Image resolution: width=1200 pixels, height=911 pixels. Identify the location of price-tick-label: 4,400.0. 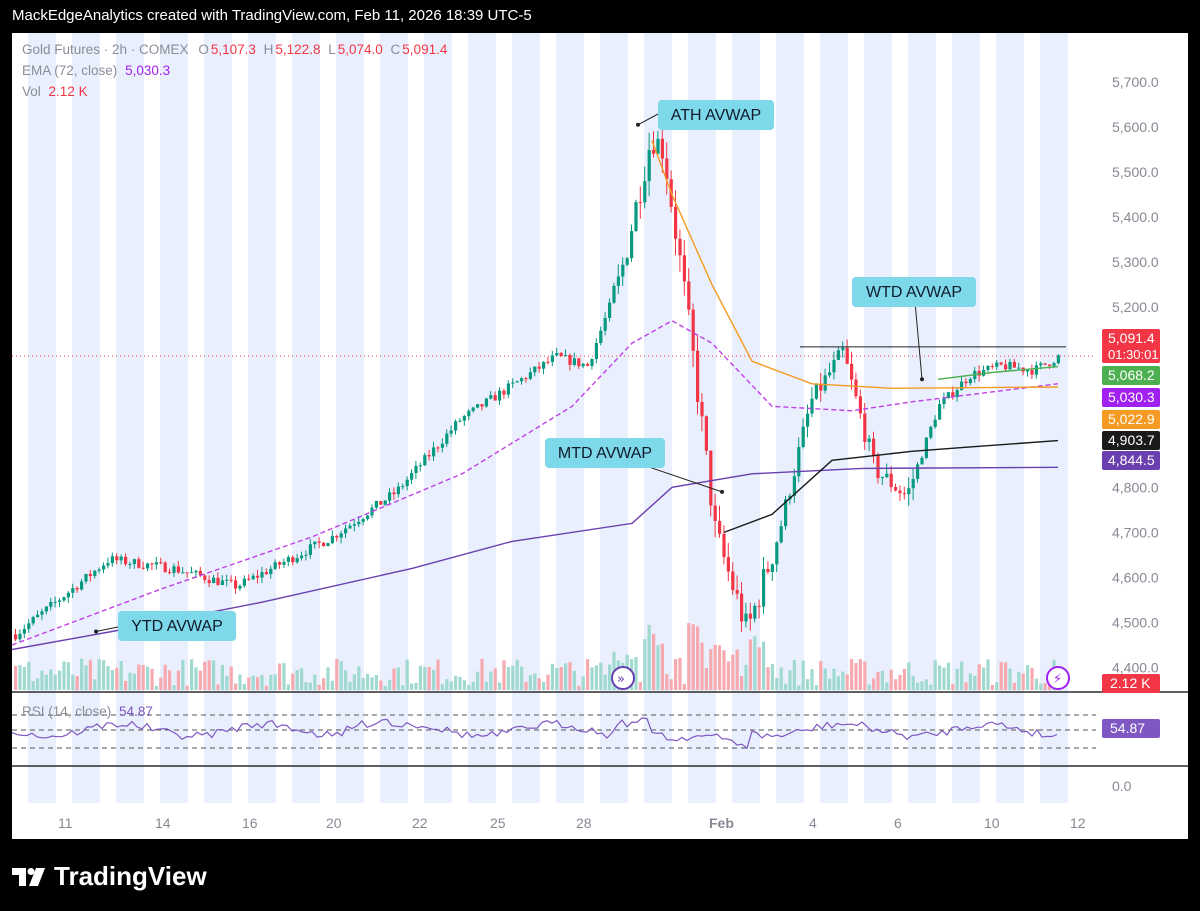
(1135, 667).